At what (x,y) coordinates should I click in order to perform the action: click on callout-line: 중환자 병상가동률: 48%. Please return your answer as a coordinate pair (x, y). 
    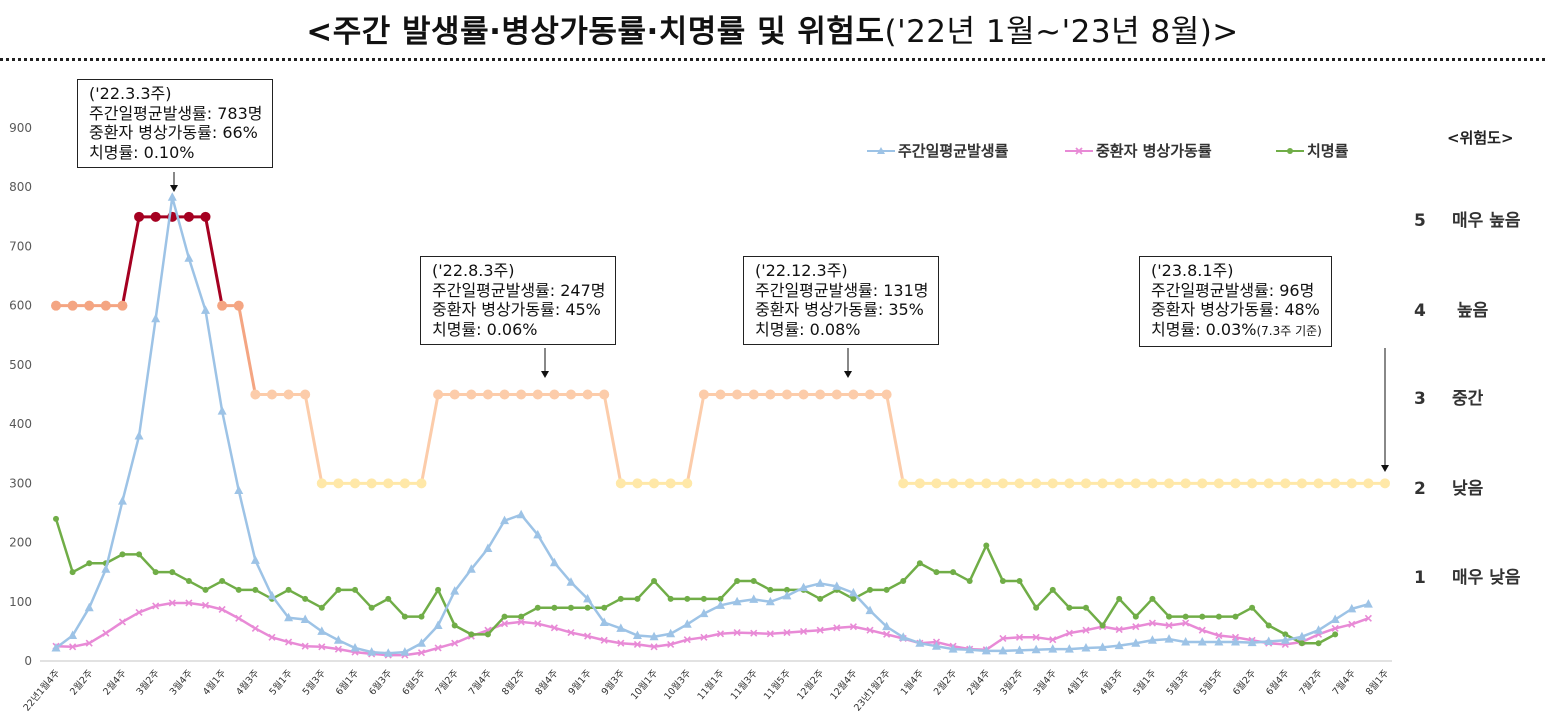
    Looking at the image, I should click on (1235, 309).